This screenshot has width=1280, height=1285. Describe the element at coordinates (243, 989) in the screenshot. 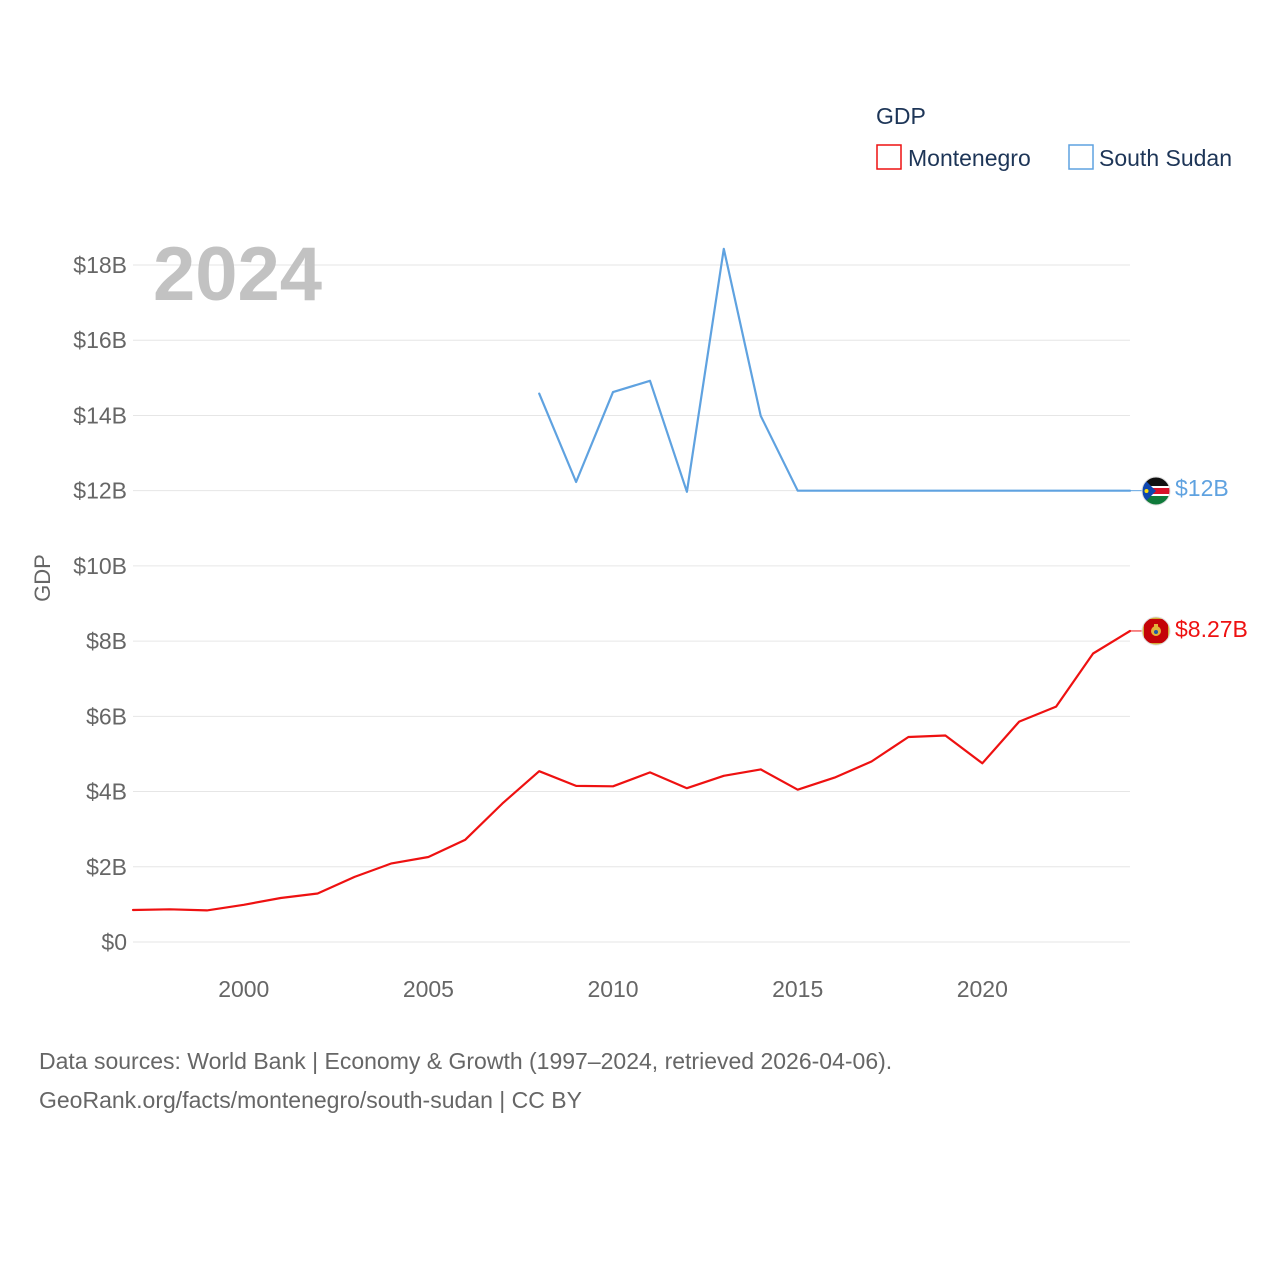

I see `x-tick-label: 2000` at that location.